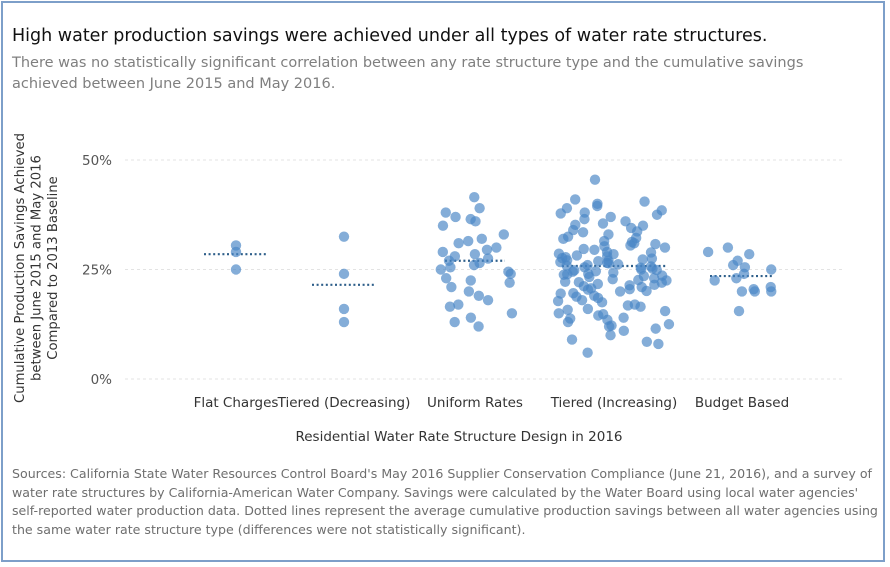  What do you see at coordinates (102, 380) in the screenshot?
I see `y-tick-label: 0%` at bounding box center [102, 380].